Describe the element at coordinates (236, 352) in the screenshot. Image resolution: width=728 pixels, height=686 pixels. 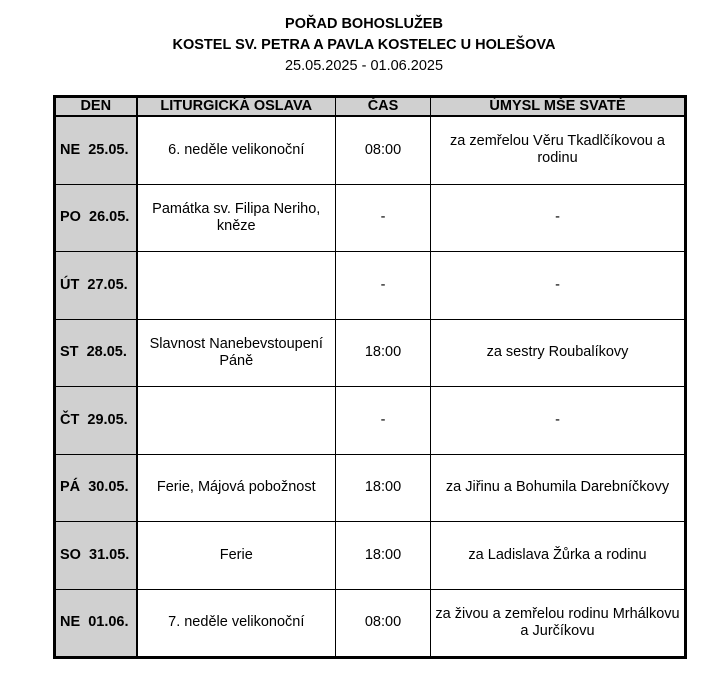
I see `celebration-cell: Slavnost Nanebevstoupení Páně` at that location.